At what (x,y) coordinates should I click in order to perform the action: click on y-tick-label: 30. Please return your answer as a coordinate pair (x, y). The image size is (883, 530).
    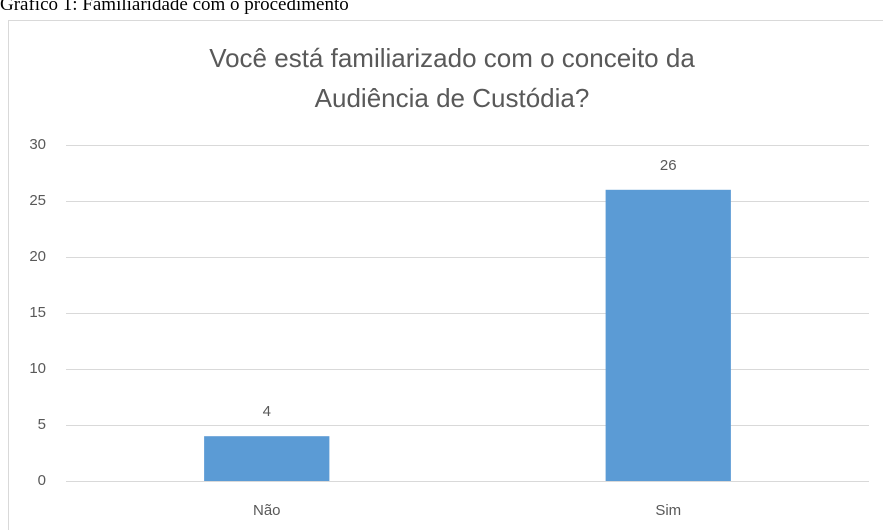
    Looking at the image, I should click on (37, 144).